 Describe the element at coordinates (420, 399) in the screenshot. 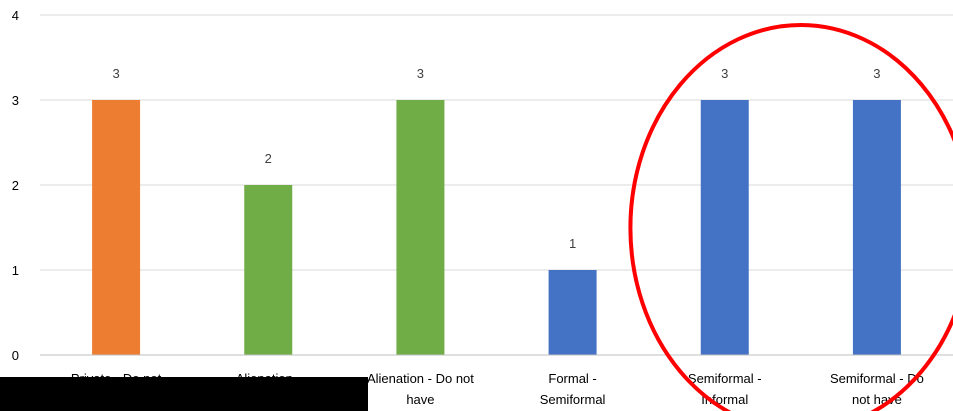

I see `x-category-label: have` at that location.